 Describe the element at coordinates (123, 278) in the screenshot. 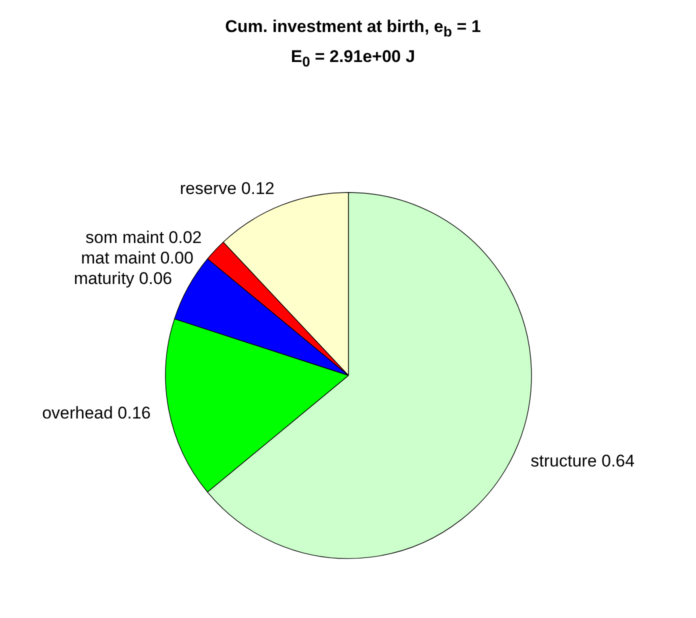

I see `slice-label: maturity 0.06` at that location.